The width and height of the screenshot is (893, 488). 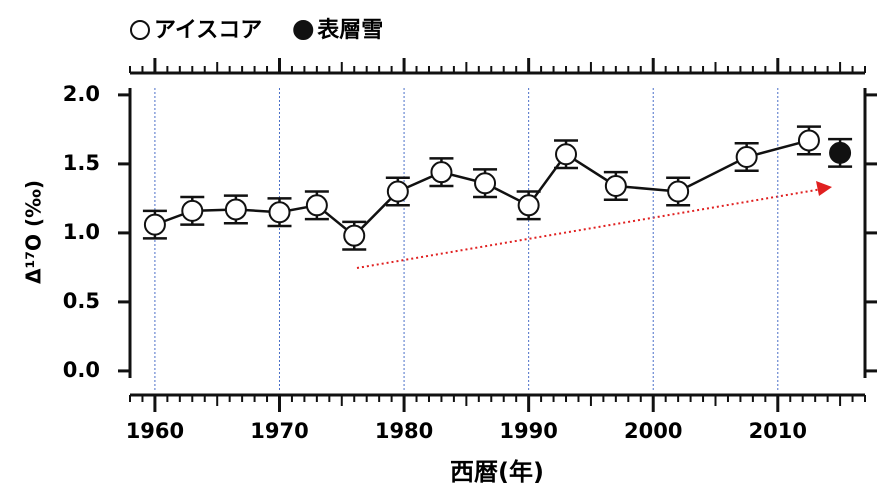 What do you see at coordinates (404, 431) in the screenshot?
I see `x-tick-label: 1980` at bounding box center [404, 431].